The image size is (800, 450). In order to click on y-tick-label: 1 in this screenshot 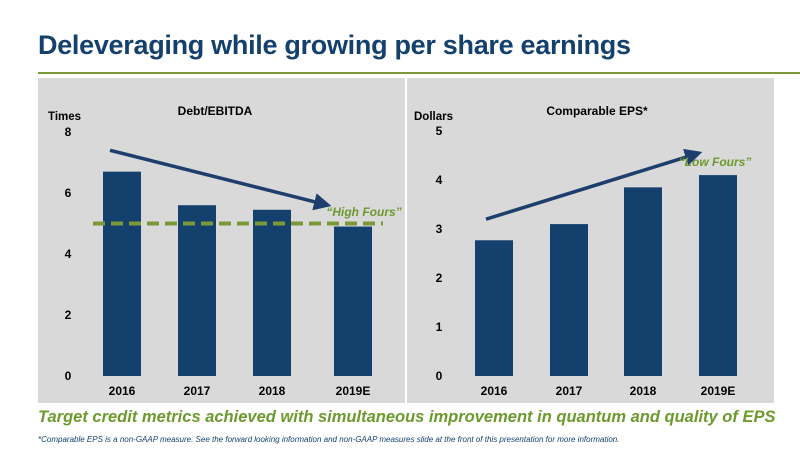, I will do `click(439, 327)`.